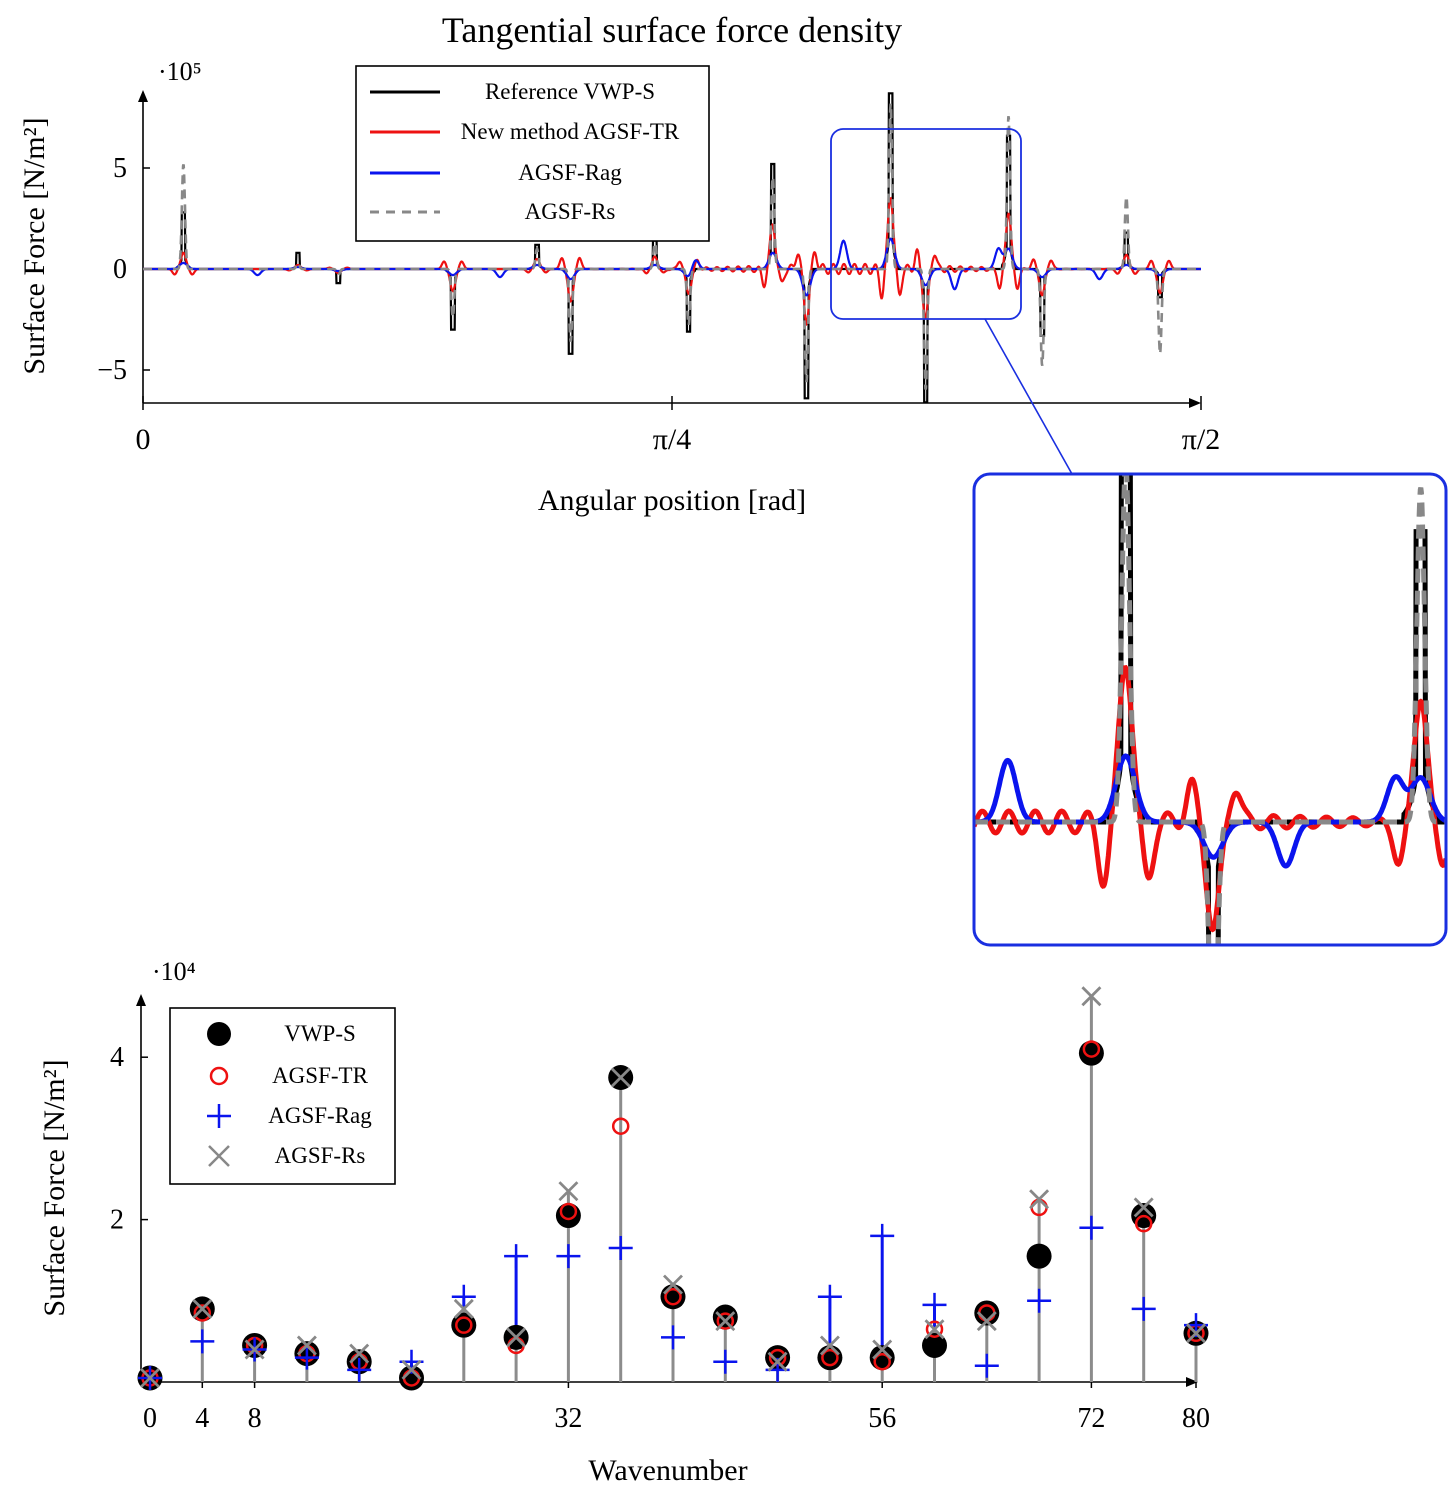 The height and width of the screenshot is (1494, 1449). I want to click on zoom-line-agsfrs, so click(1210, 709).